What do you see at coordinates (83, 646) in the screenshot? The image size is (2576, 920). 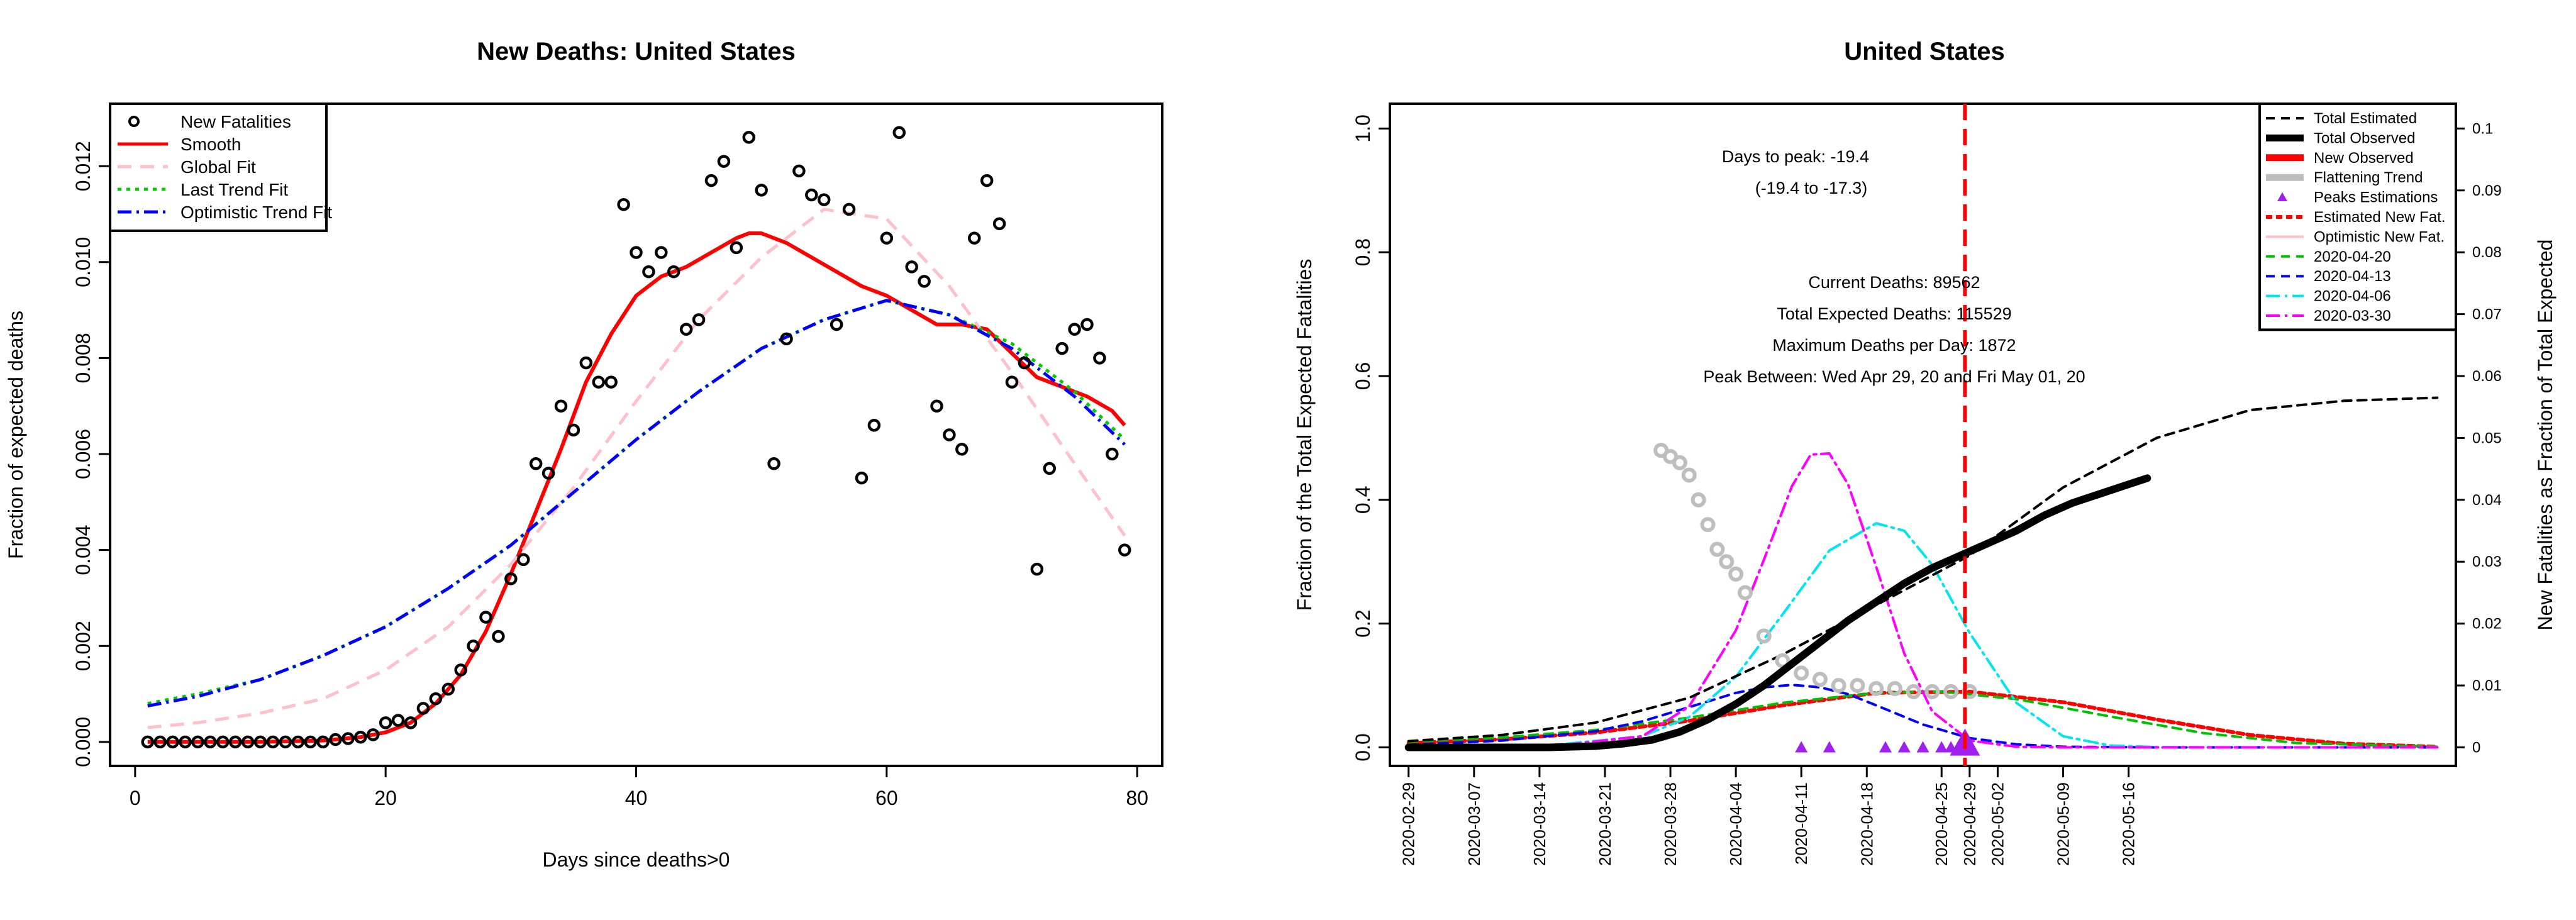 I see `y-tick-label: 0.002` at bounding box center [83, 646].